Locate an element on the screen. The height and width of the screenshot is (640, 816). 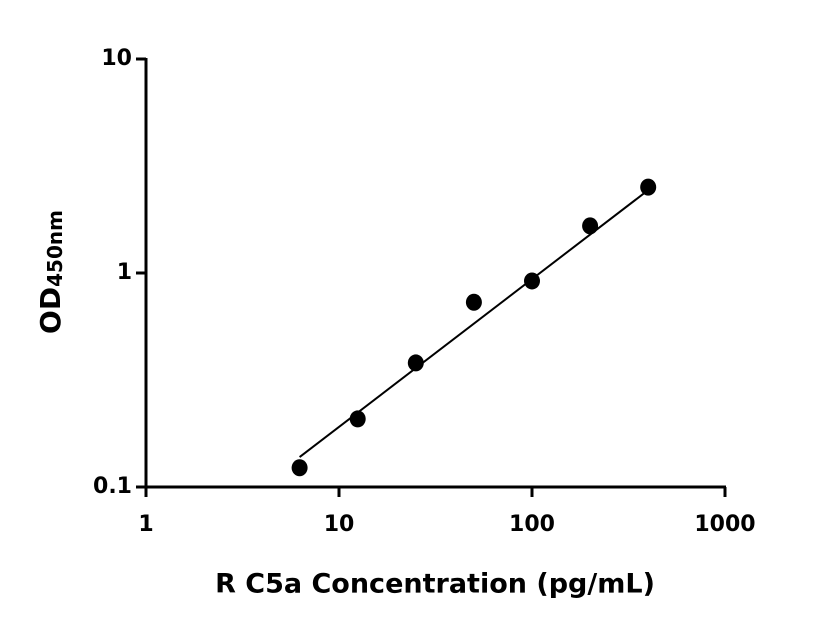
x-tick-label: 10 is located at coordinates (339, 524).